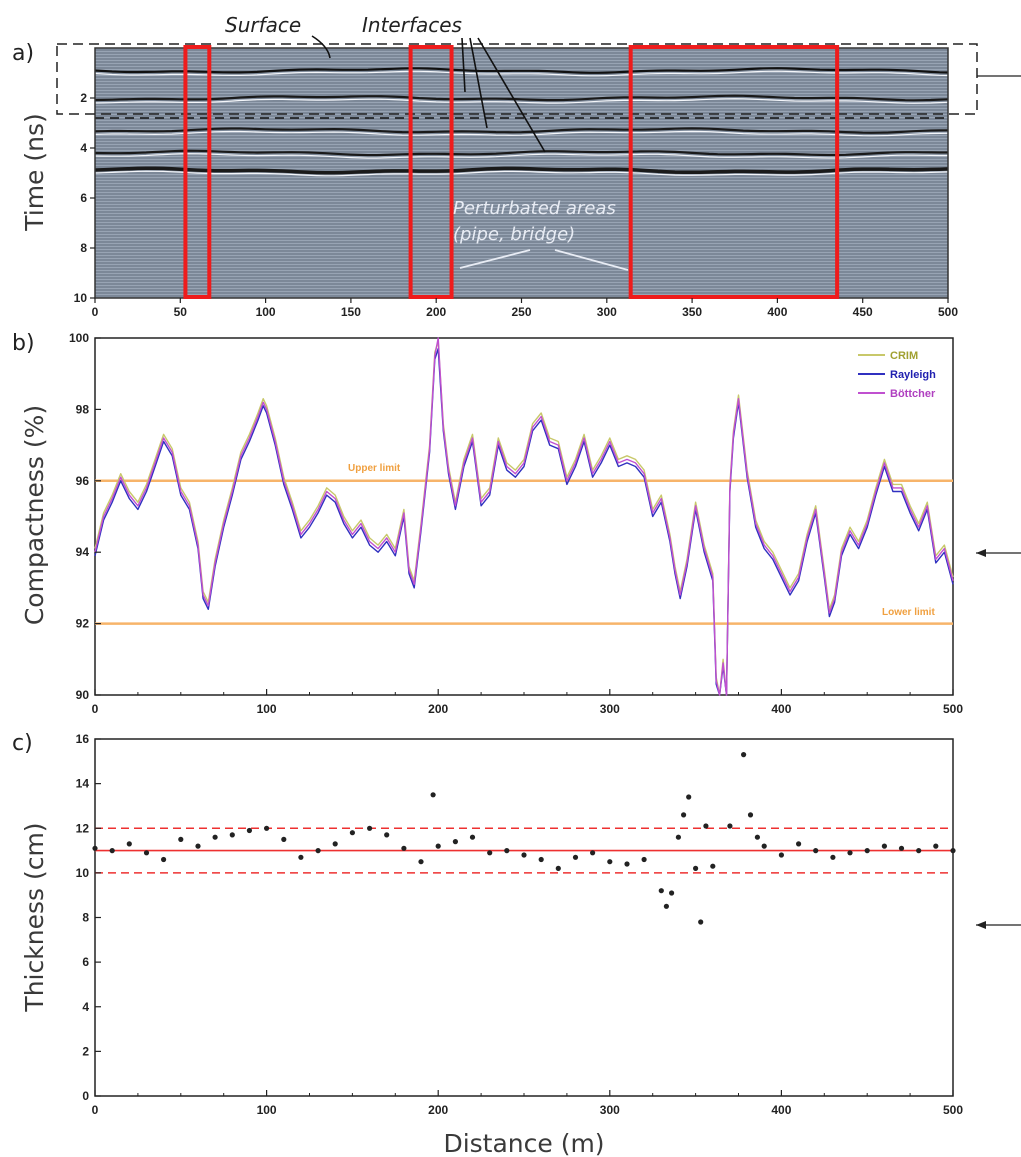 The width and height of the screenshot is (1021, 1157). I want to click on a-xtick-label: 250, so click(521, 312).